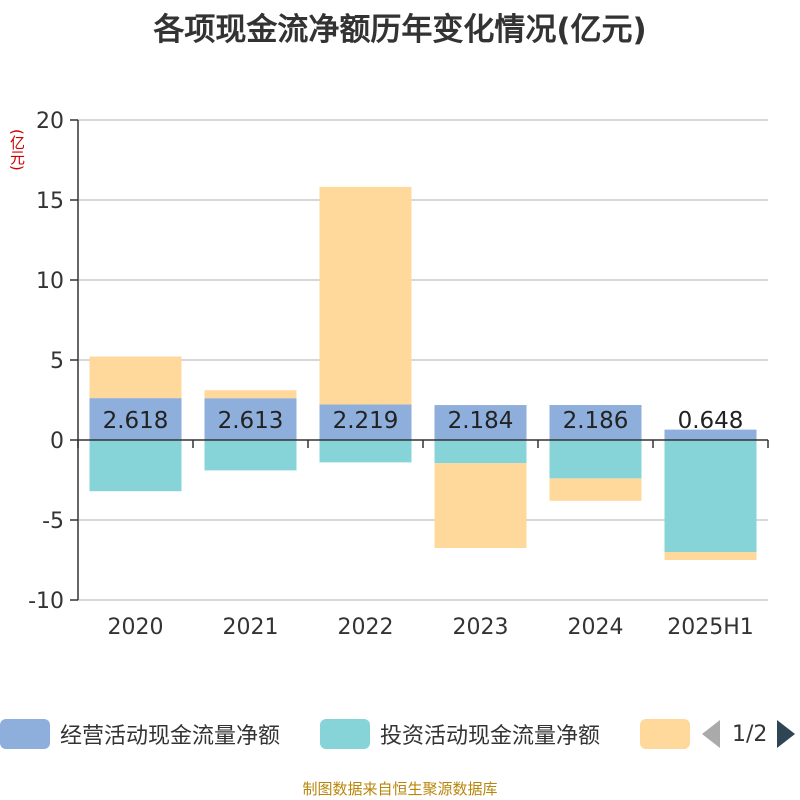 The width and height of the screenshot is (800, 800). I want to click on legend-page-indicator: 1/2, so click(750, 734).